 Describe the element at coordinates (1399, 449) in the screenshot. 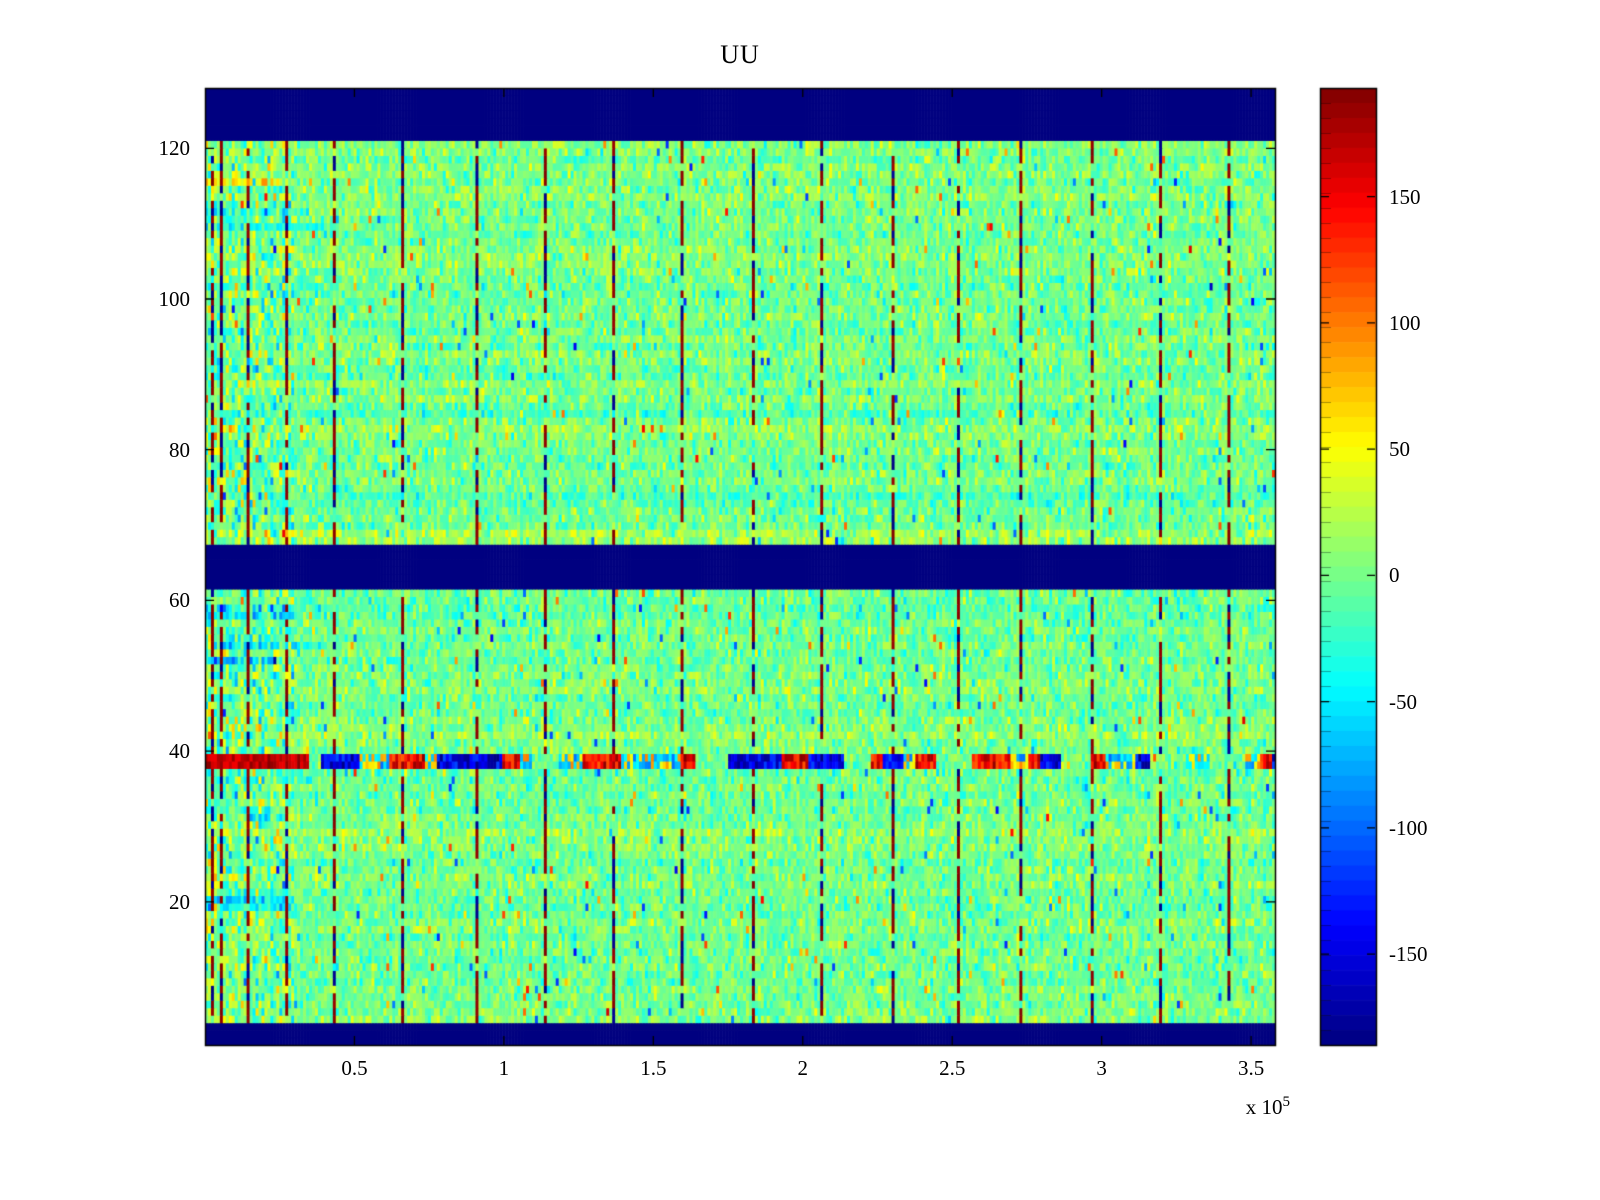

I see `colorbar-tick-label: 50` at that location.